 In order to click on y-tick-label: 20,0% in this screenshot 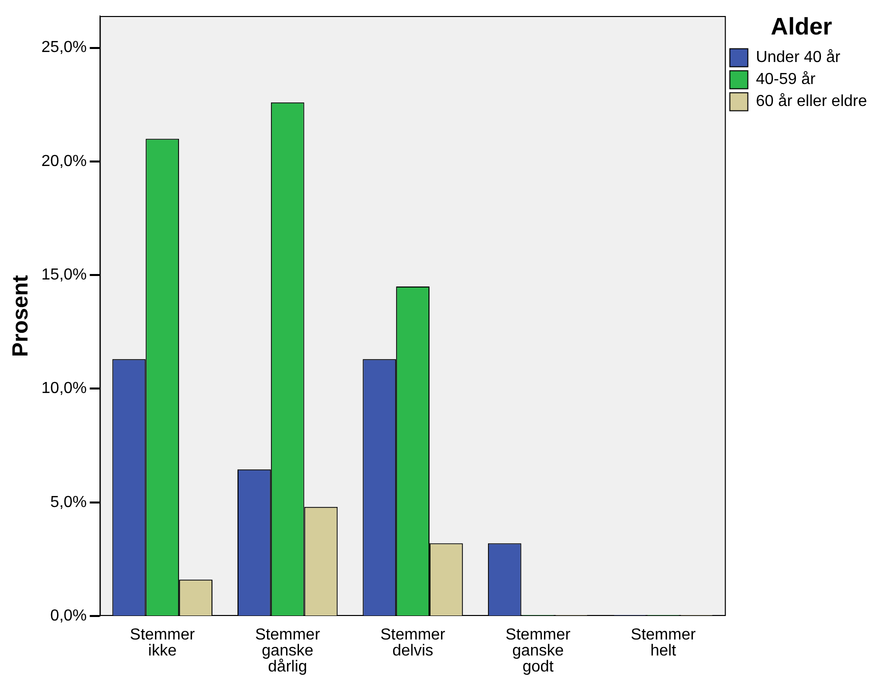, I will do `click(64, 161)`.